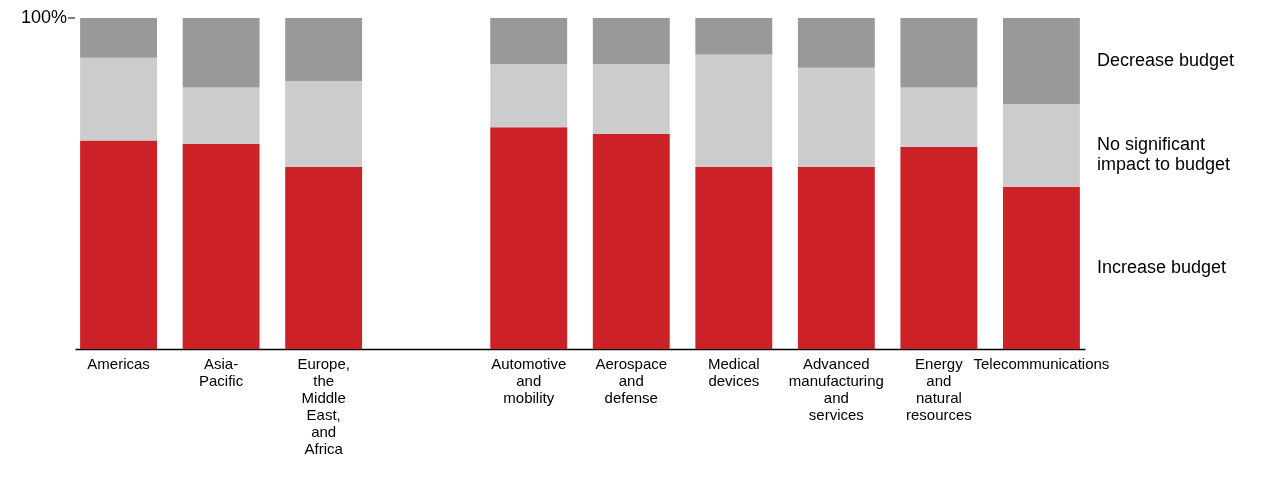  What do you see at coordinates (1041, 363) in the screenshot?
I see `x-tick-label: Telecommunications` at bounding box center [1041, 363].